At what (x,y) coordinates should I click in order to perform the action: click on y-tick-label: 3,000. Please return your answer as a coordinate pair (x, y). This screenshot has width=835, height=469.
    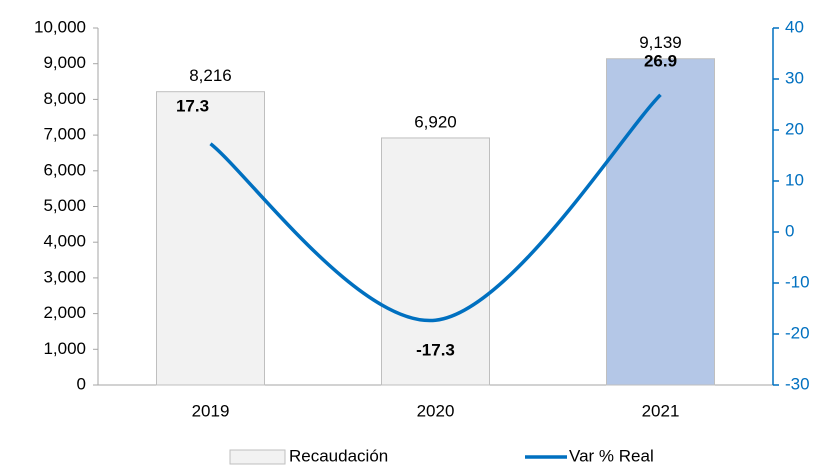
    Looking at the image, I should click on (64, 276).